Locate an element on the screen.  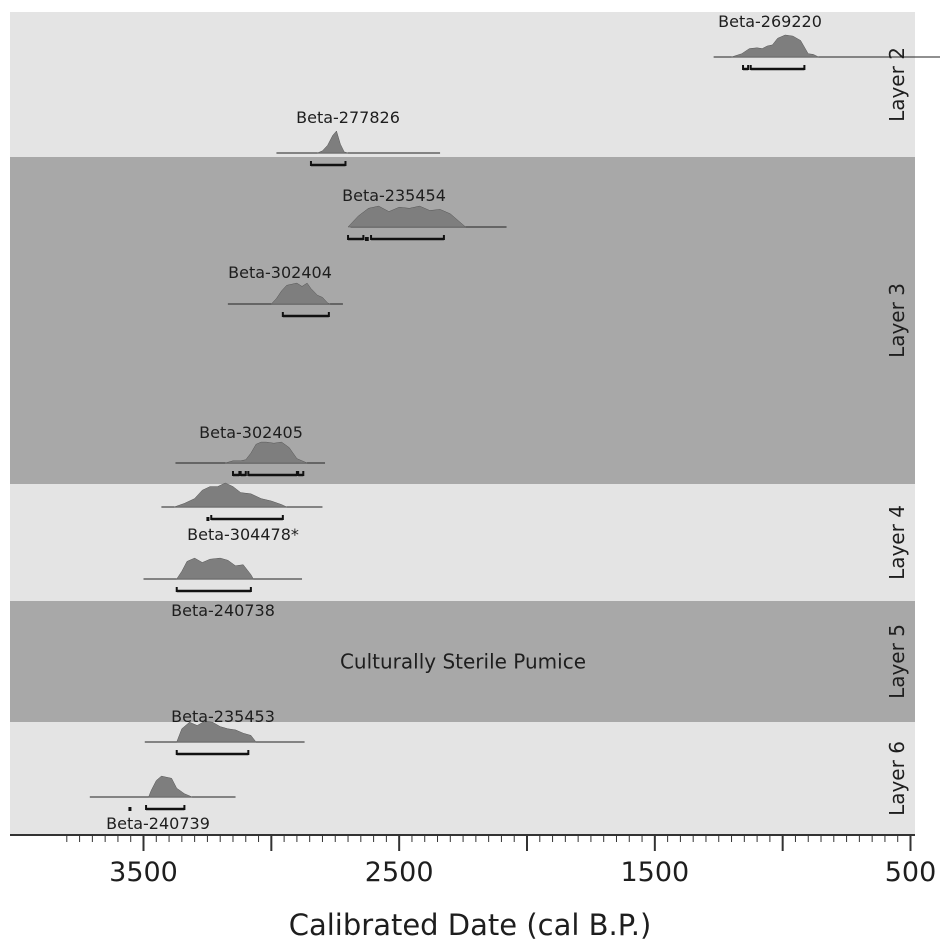
sample-beta-240739: Beta-240739 is located at coordinates (162, 804).